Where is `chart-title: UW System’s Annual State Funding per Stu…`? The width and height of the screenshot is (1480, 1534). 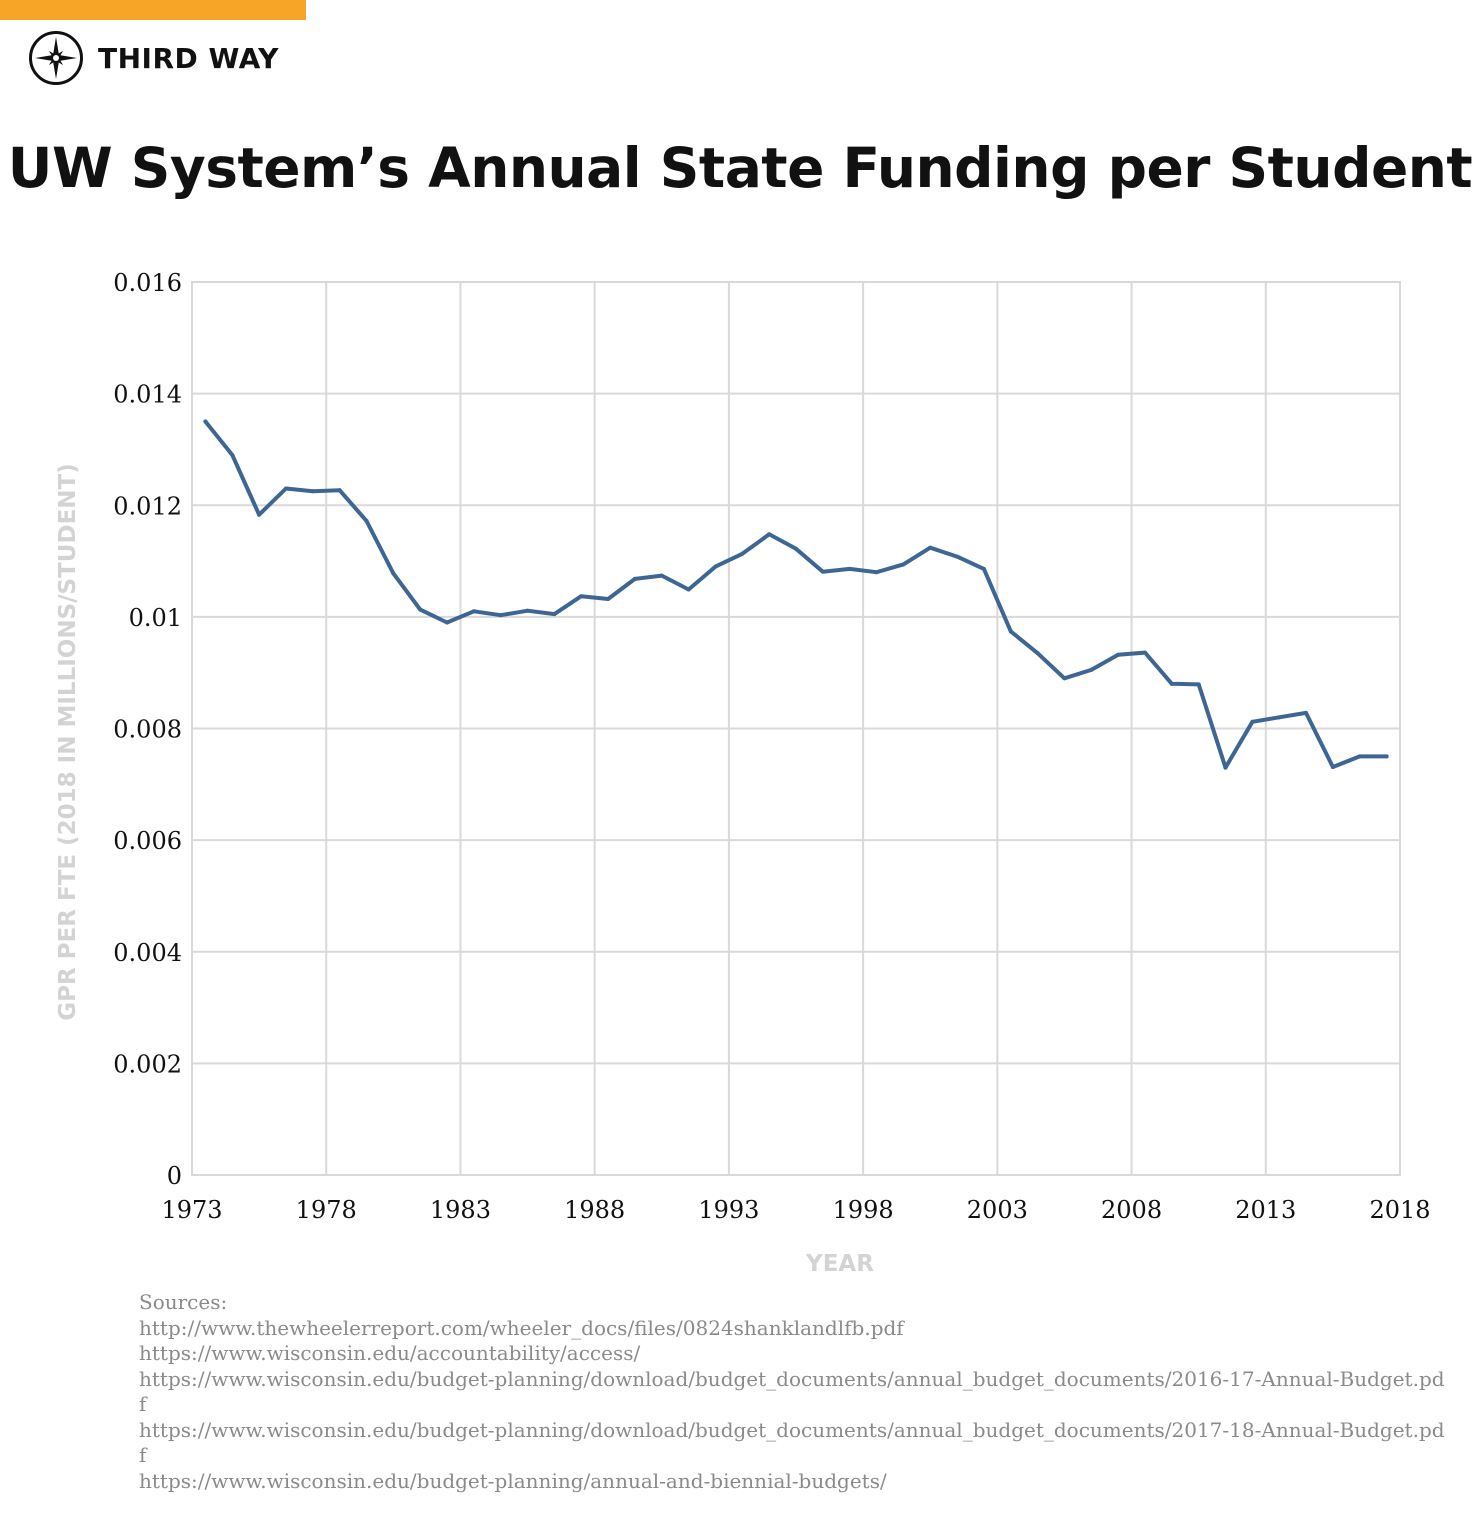
chart-title: UW System’s Annual State Funding per Stu… is located at coordinates (740, 168).